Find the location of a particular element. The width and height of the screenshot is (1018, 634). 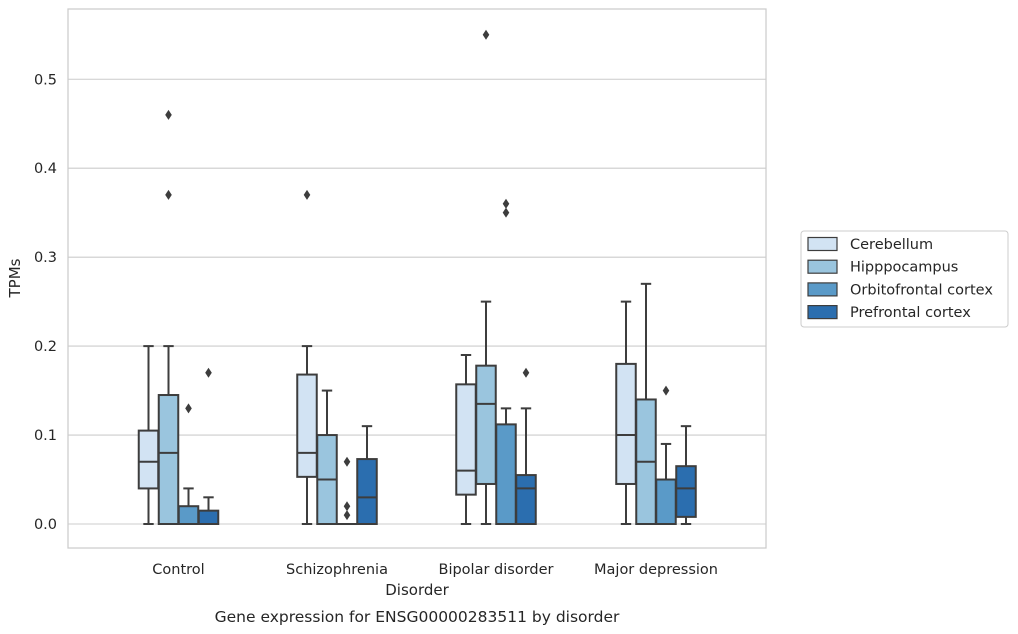

x-tick-label: Bipolar disorder is located at coordinates (496, 570).